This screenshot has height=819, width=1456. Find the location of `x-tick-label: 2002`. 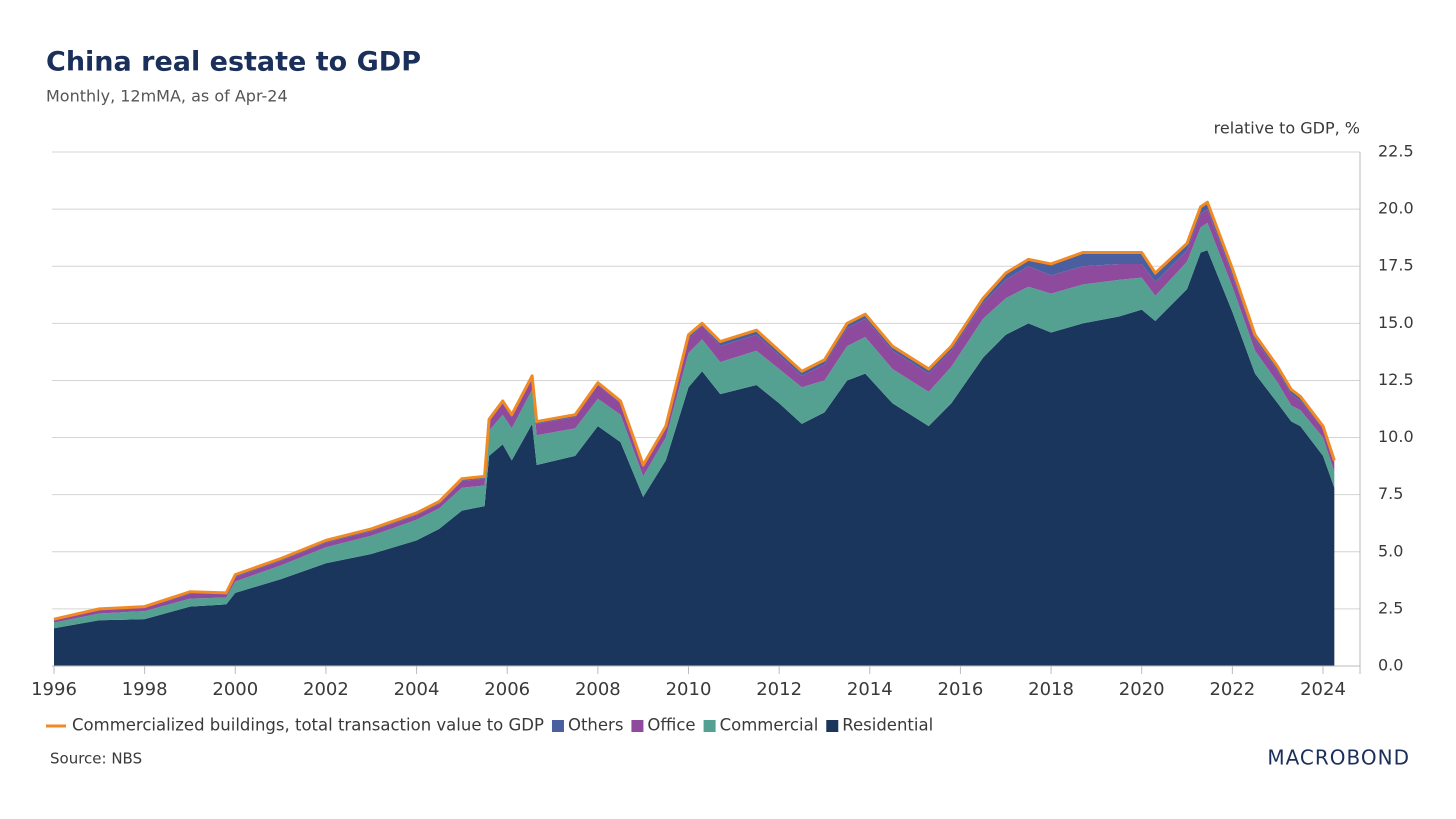

x-tick-label: 2002 is located at coordinates (326, 689).